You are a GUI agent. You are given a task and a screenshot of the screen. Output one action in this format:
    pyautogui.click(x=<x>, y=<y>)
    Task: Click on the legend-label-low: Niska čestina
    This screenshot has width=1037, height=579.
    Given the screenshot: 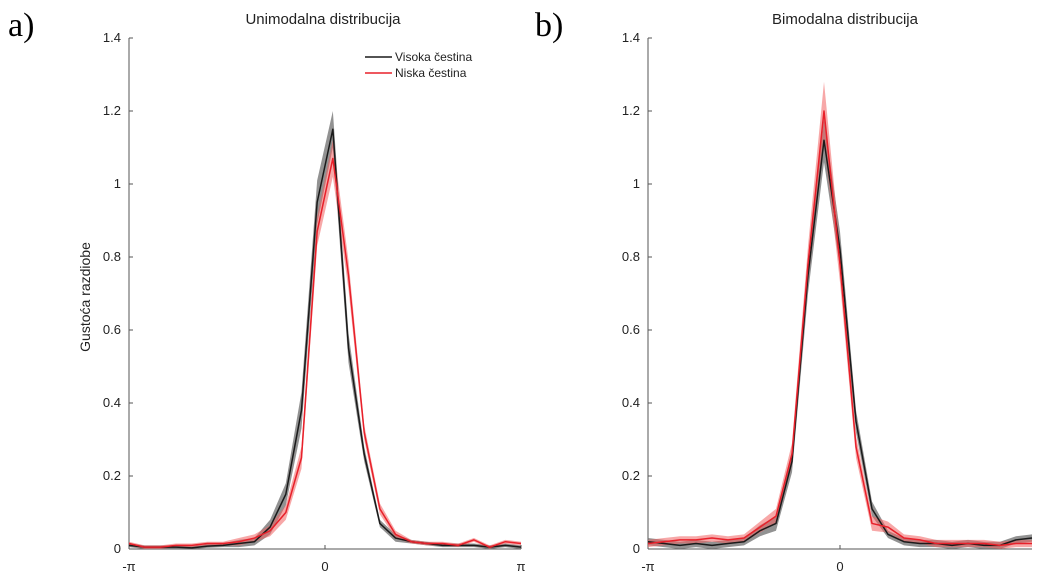 What is the action you would take?
    pyautogui.click(x=431, y=73)
    